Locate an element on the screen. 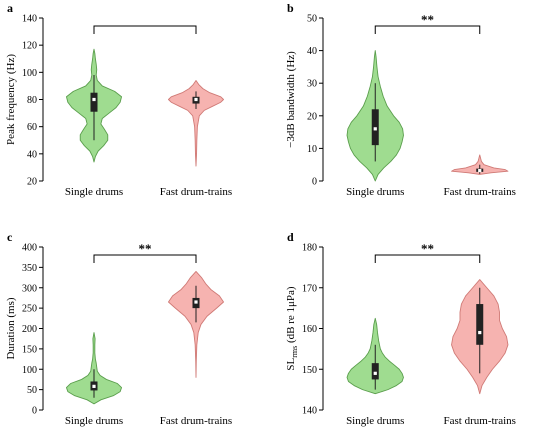 This screenshot has height=427, width=550. y-tick-label: 60 is located at coordinates (32, 127).